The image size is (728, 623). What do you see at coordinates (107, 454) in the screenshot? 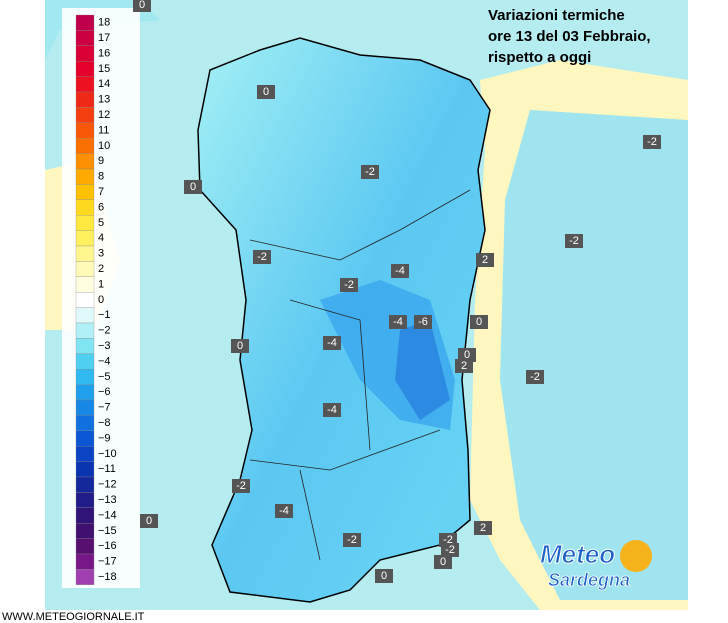
I see `legend-label: −10` at bounding box center [107, 454].